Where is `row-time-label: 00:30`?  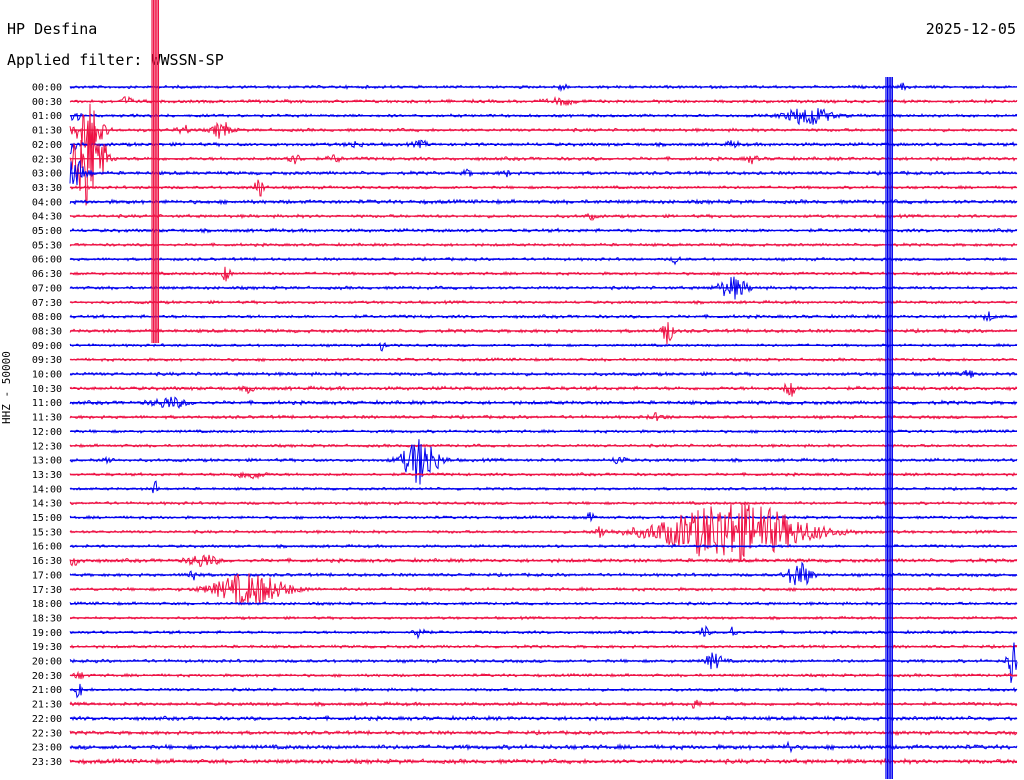
row-time-label: 00:30 is located at coordinates (47, 102).